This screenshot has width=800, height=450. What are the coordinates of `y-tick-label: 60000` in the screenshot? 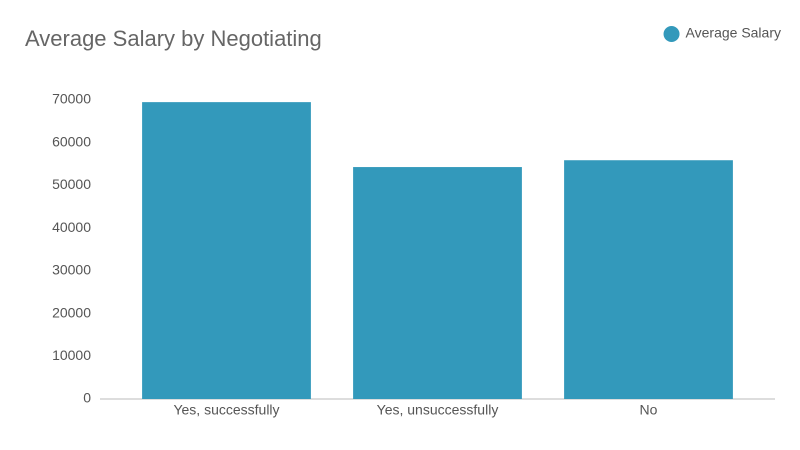 It's located at (71, 141).